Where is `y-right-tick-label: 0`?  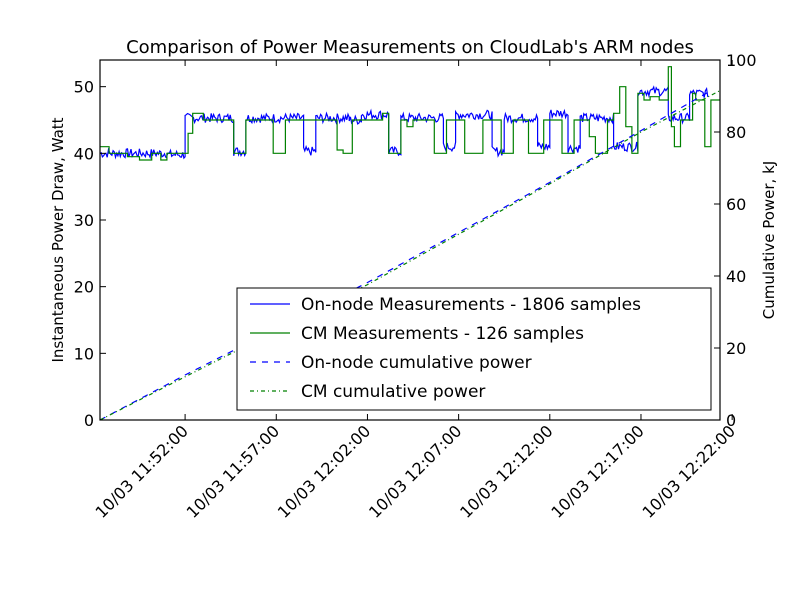
y-right-tick-label: 0 is located at coordinates (731, 420).